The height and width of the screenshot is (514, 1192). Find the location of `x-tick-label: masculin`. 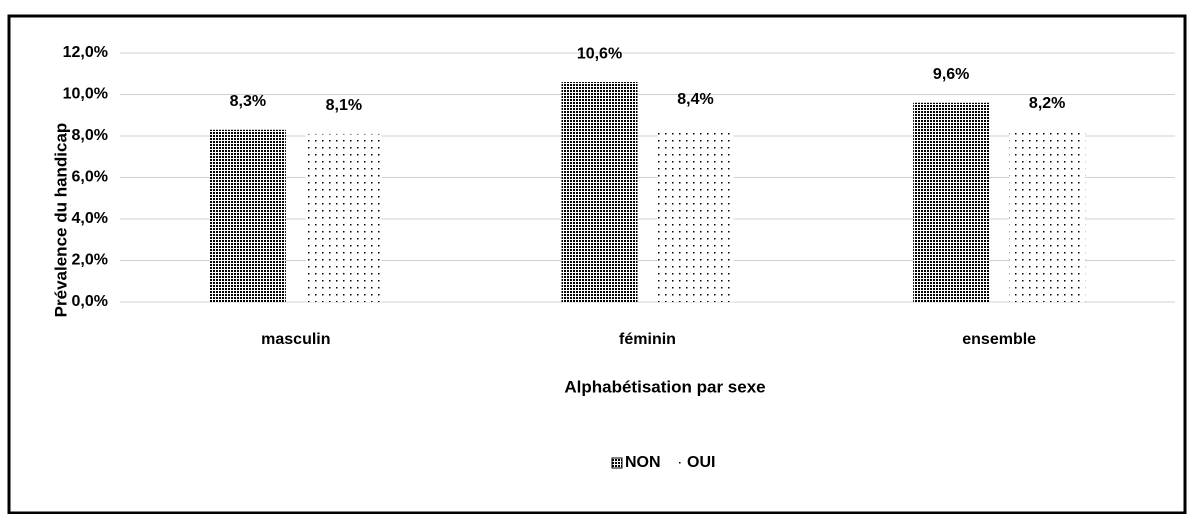

x-tick-label: masculin is located at coordinates (295, 339).